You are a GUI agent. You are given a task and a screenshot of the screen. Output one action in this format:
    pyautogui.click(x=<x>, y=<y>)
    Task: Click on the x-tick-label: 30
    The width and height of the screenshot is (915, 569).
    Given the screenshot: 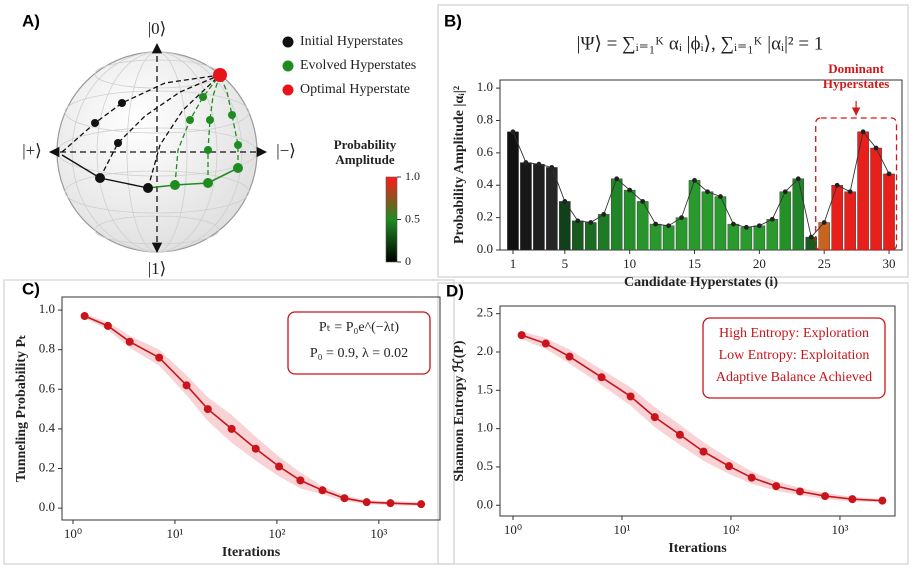 What is the action you would take?
    pyautogui.click(x=889, y=263)
    